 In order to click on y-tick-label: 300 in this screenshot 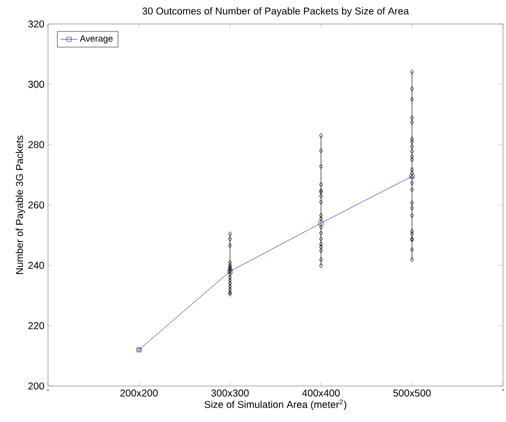, I will do `click(36, 84)`.